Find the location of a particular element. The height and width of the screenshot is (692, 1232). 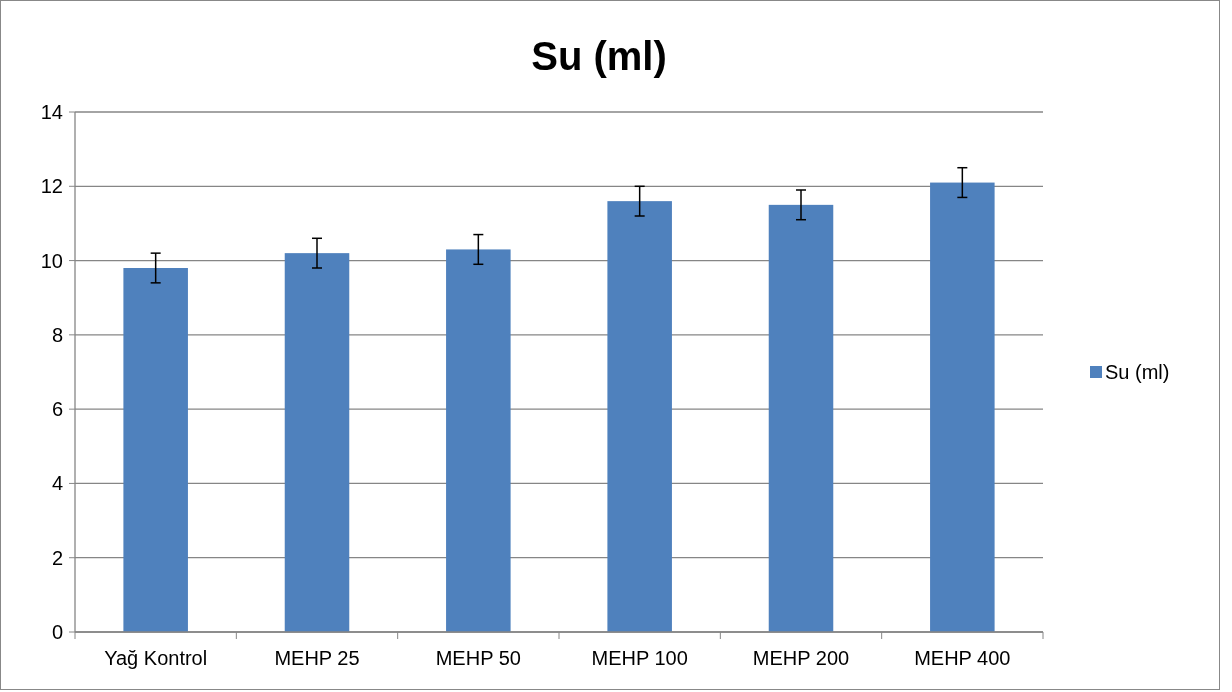

x-tick-label: MEHP 100 is located at coordinates (639, 658).